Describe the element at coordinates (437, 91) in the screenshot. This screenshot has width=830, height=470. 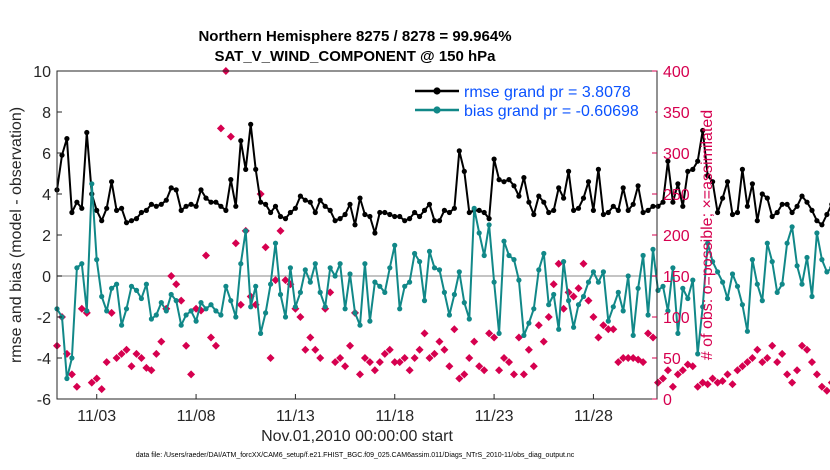
I see `legend-rmse-marker` at that location.